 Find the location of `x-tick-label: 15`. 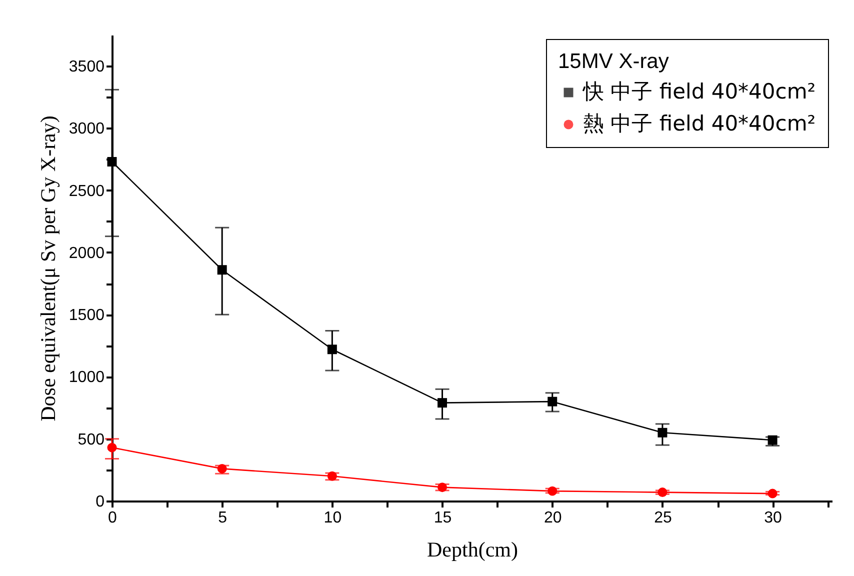

x-tick-label: 15 is located at coordinates (443, 518).